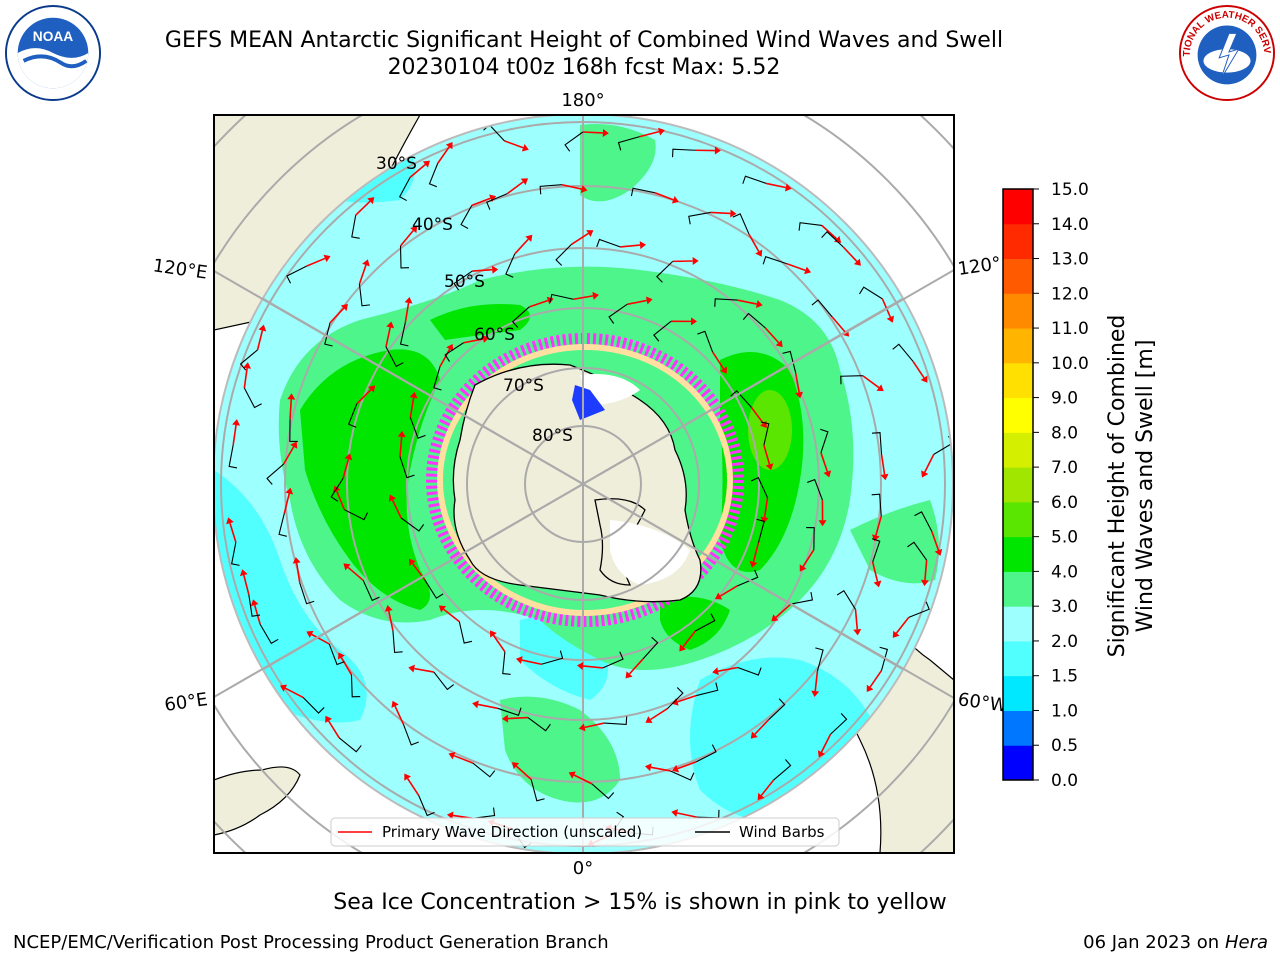 This screenshot has width=1280, height=960. What do you see at coordinates (552, 436) in the screenshot?
I see `lat-label-80s: 80°S` at bounding box center [552, 436].